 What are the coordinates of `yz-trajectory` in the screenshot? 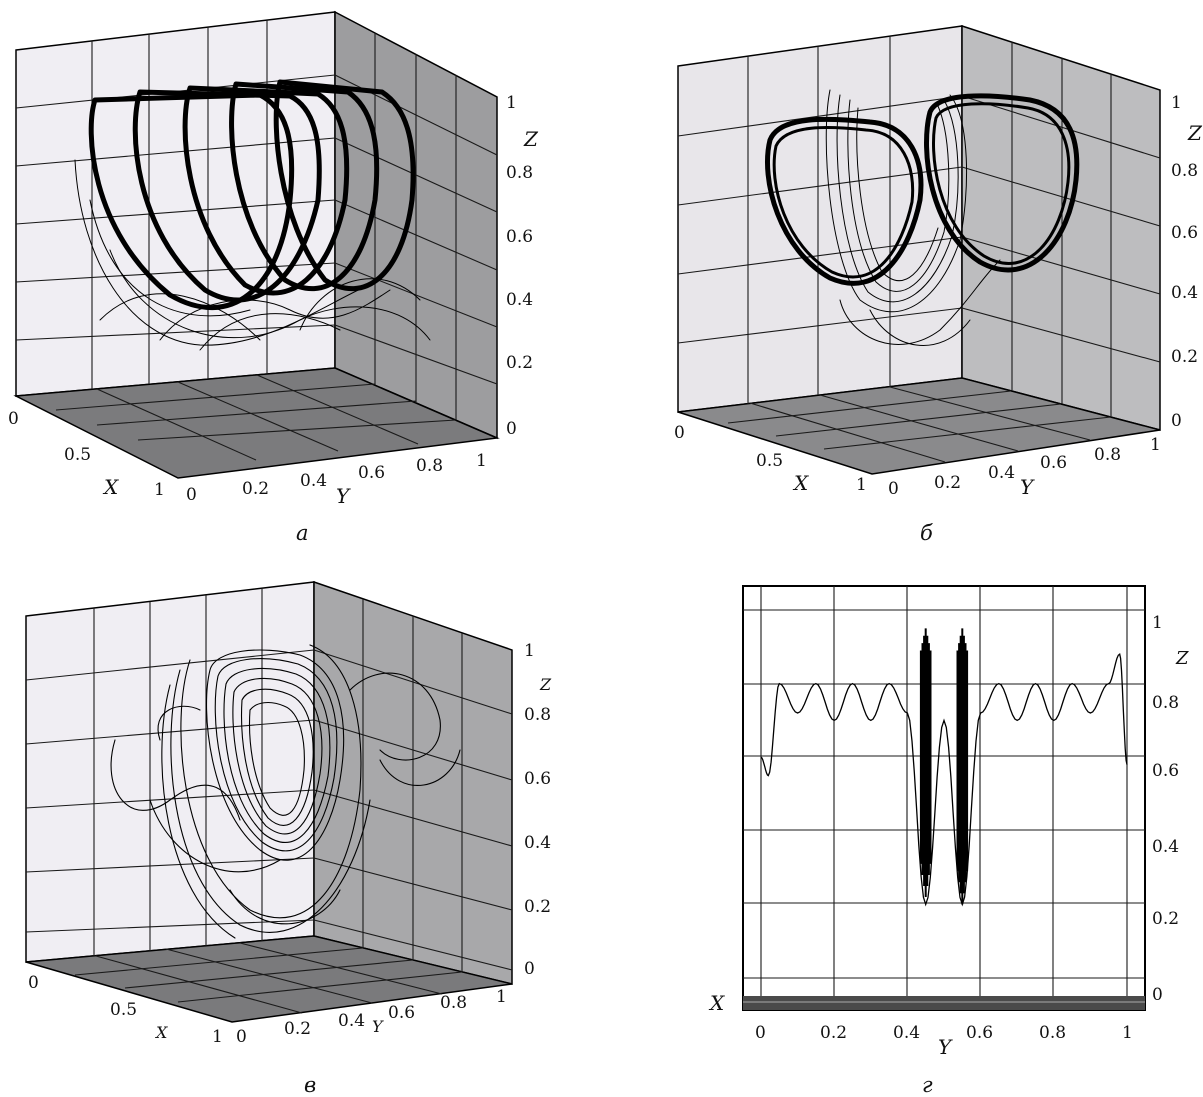 It's located at (944, 767).